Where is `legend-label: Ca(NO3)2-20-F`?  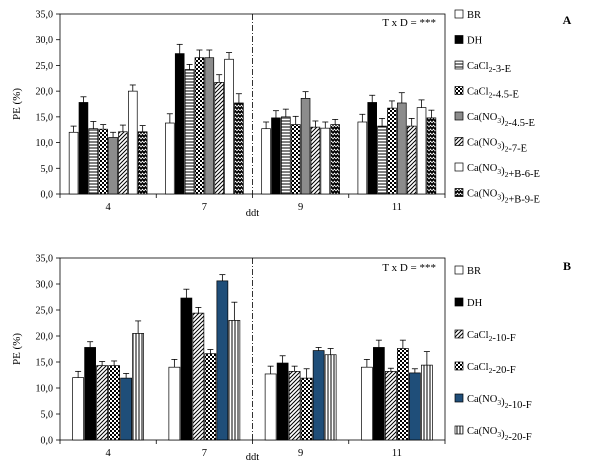 legend-label: Ca(NO3)2-20-F is located at coordinates (499, 434).